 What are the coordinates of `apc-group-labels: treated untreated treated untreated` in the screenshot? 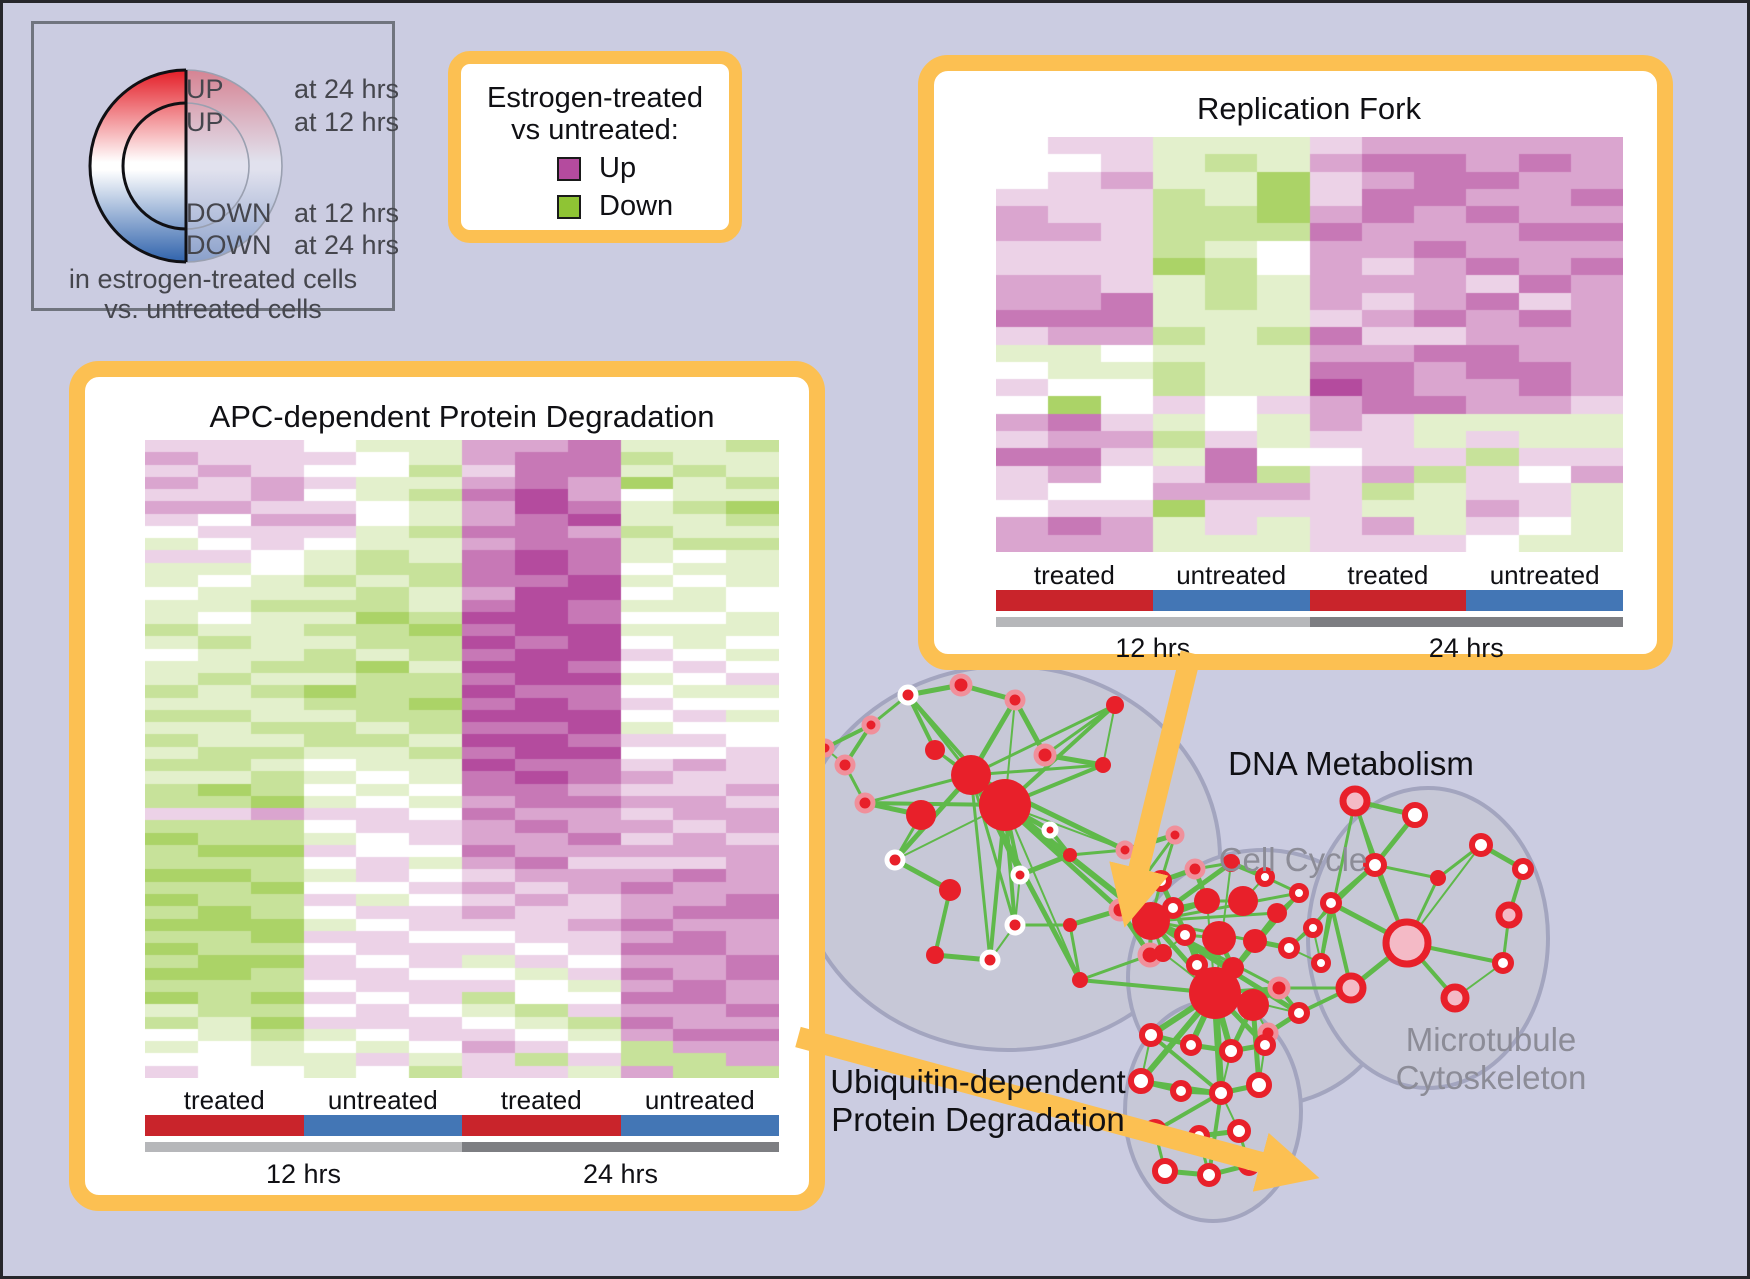 It's located at (462, 1100).